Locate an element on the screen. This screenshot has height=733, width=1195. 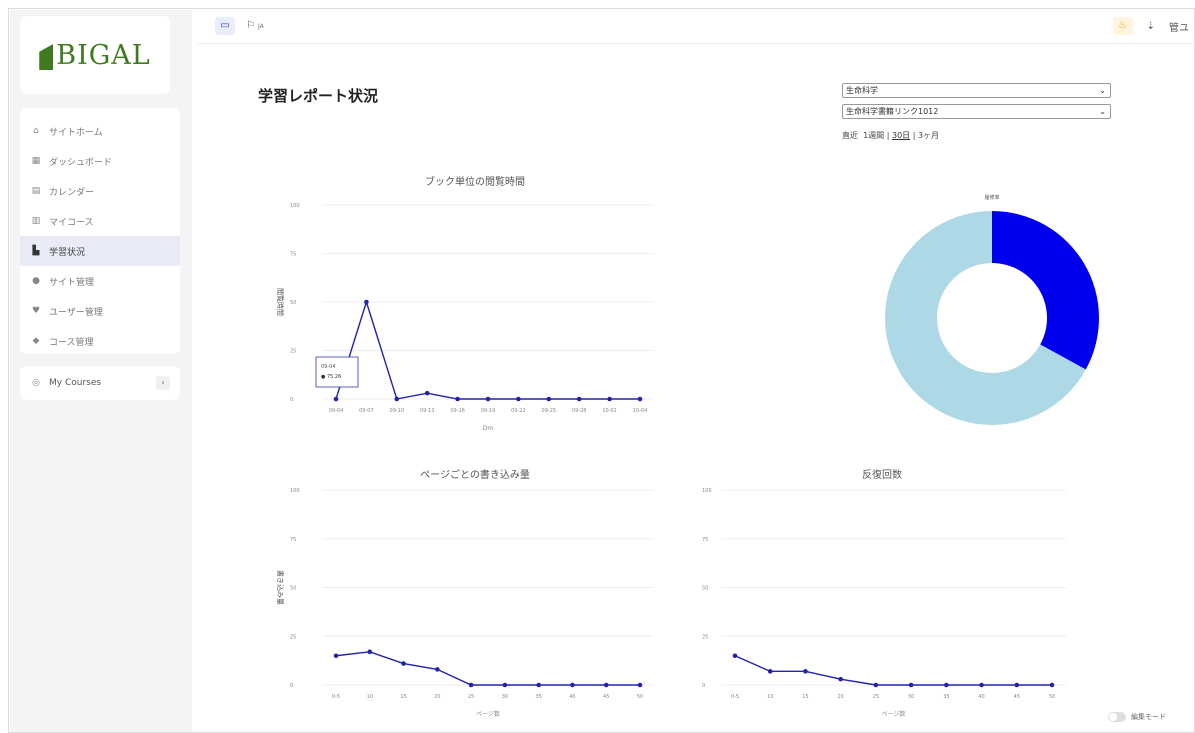
sidebar-item: ▥ マイコース is located at coordinates (100, 221).